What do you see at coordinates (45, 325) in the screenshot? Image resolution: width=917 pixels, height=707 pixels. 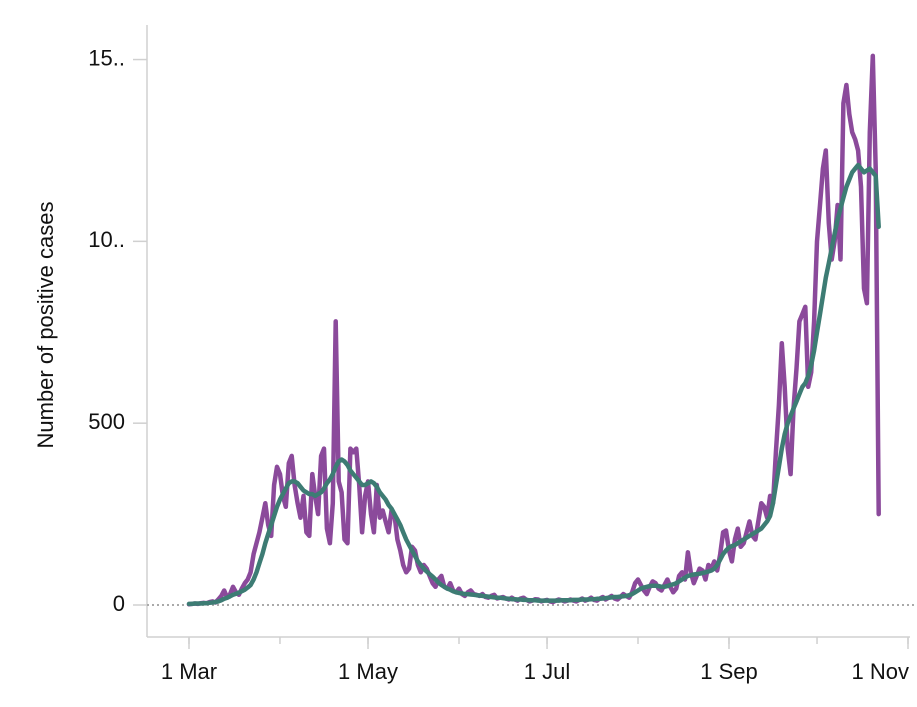 I see `y-axis-title: Number of positive cases` at bounding box center [45, 325].